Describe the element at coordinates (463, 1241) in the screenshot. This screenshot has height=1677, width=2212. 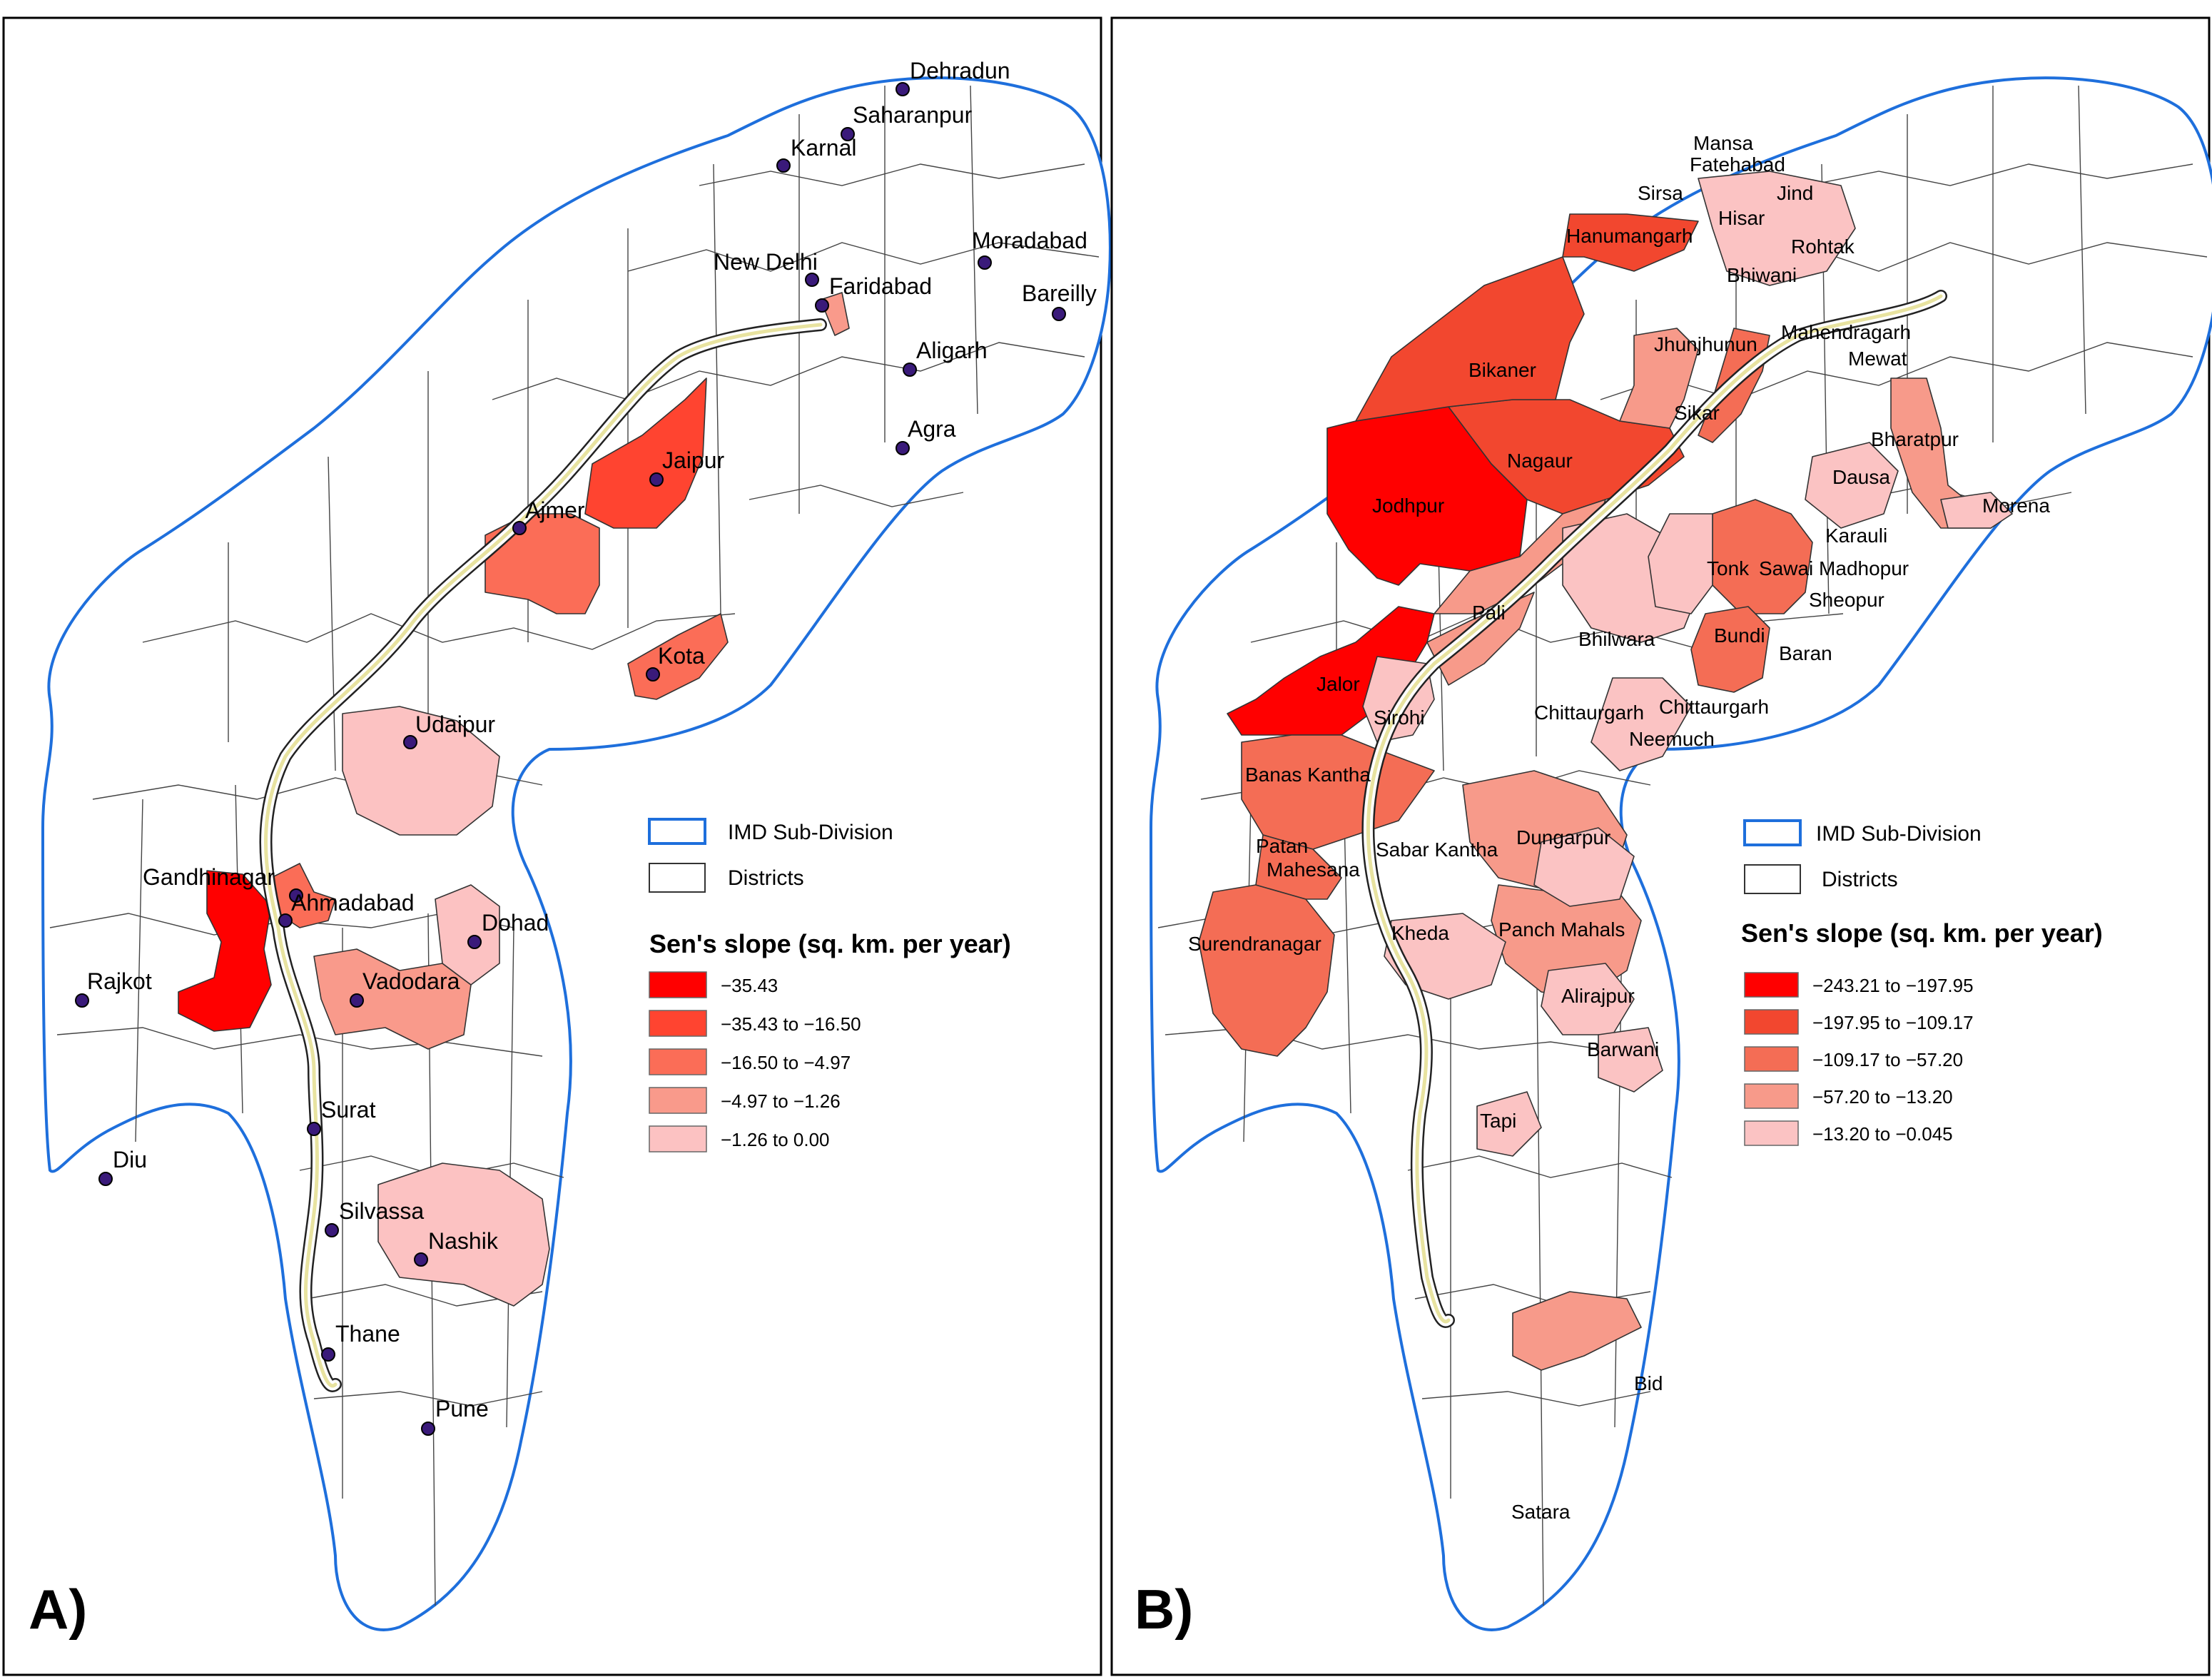
I see `city-label: Nashik` at that location.